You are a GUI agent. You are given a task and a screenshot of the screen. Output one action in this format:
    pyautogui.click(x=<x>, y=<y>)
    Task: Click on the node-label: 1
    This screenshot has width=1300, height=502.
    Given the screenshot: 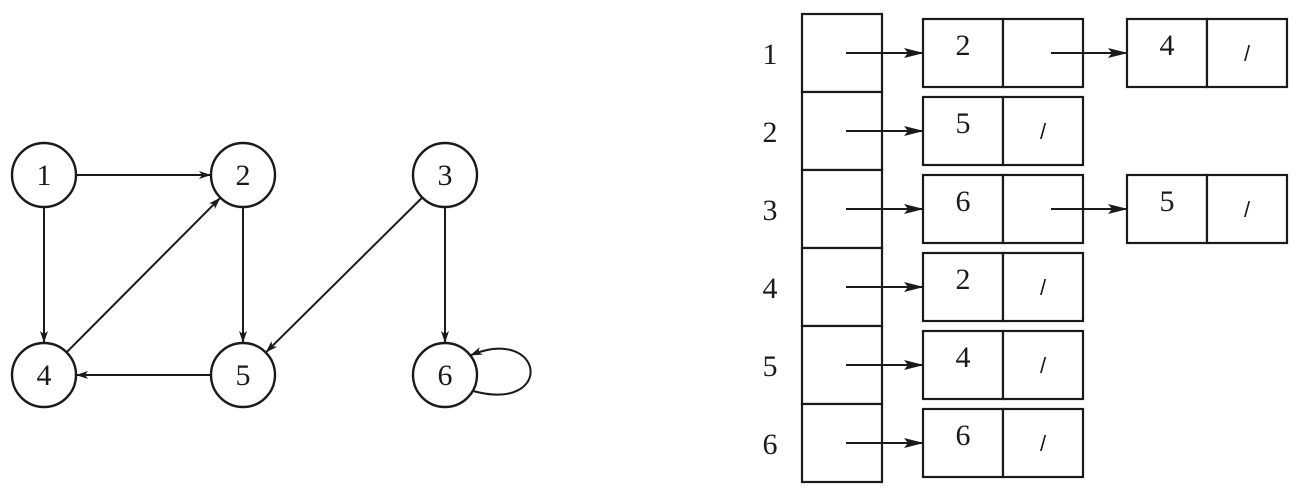 What is the action you would take?
    pyautogui.click(x=44, y=175)
    